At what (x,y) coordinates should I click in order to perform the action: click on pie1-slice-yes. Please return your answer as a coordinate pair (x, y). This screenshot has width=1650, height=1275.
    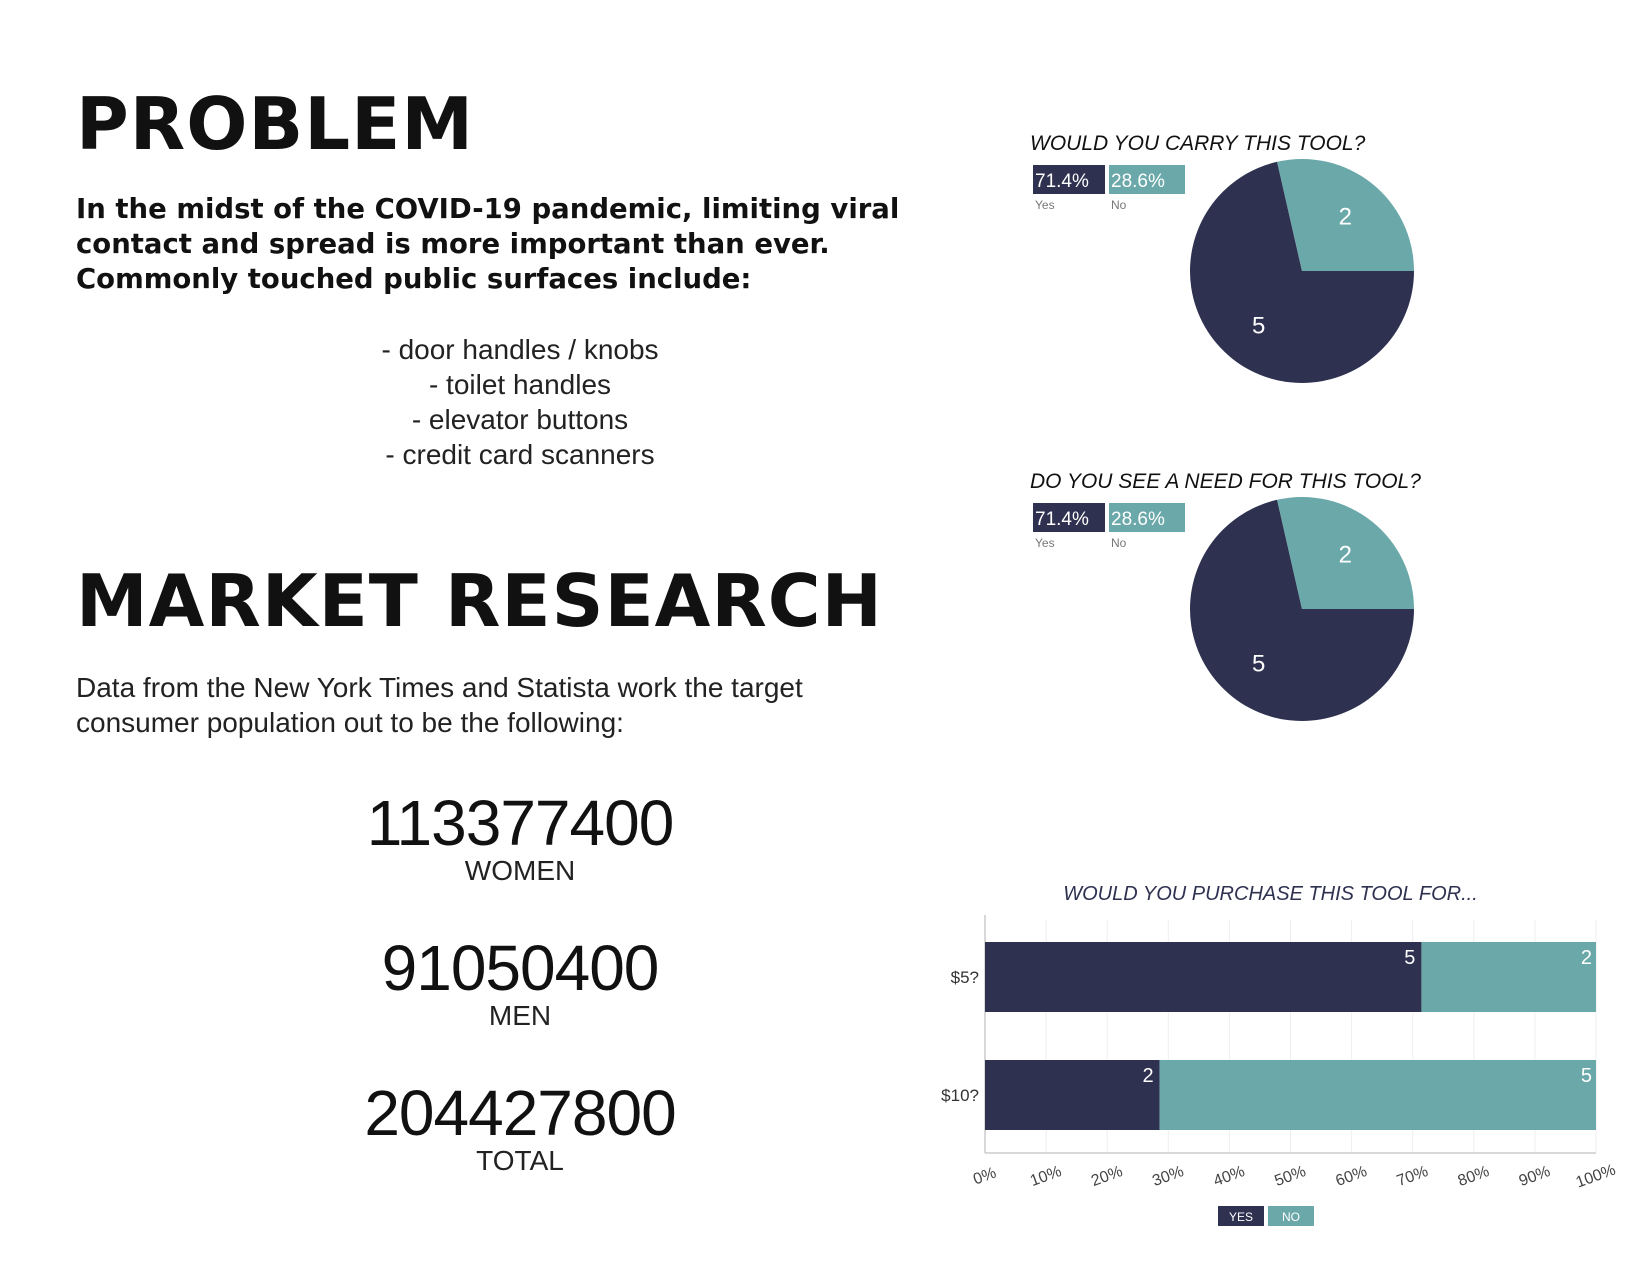
    Looking at the image, I should click on (1302, 272).